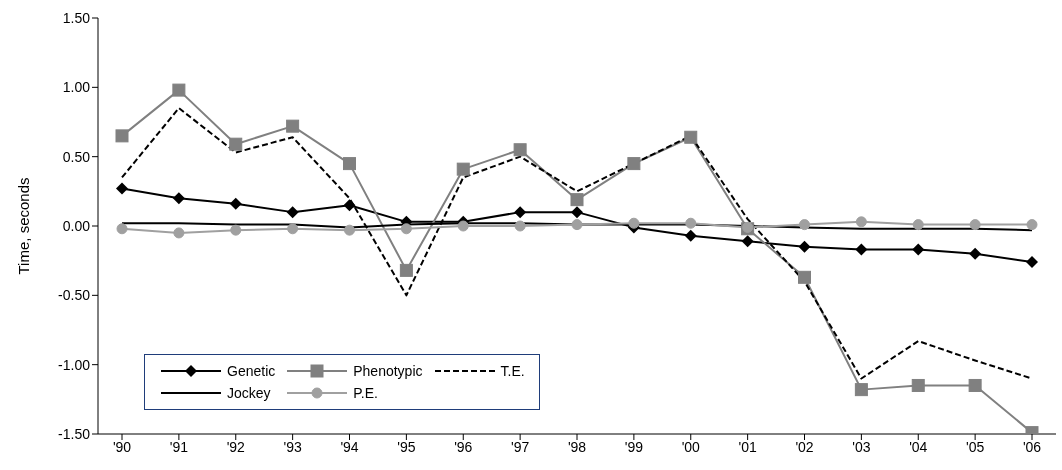 Image resolution: width=1062 pixels, height=470 pixels. Describe the element at coordinates (251, 371) in the screenshot. I see `legend-label: Genetic` at that location.